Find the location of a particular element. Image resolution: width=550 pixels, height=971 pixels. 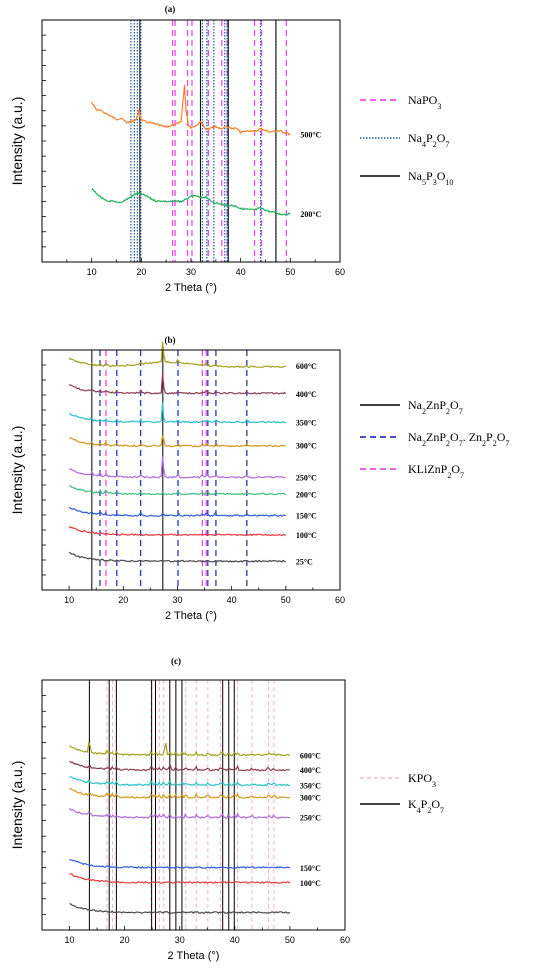

panel-label: (a) is located at coordinates (170, 9).